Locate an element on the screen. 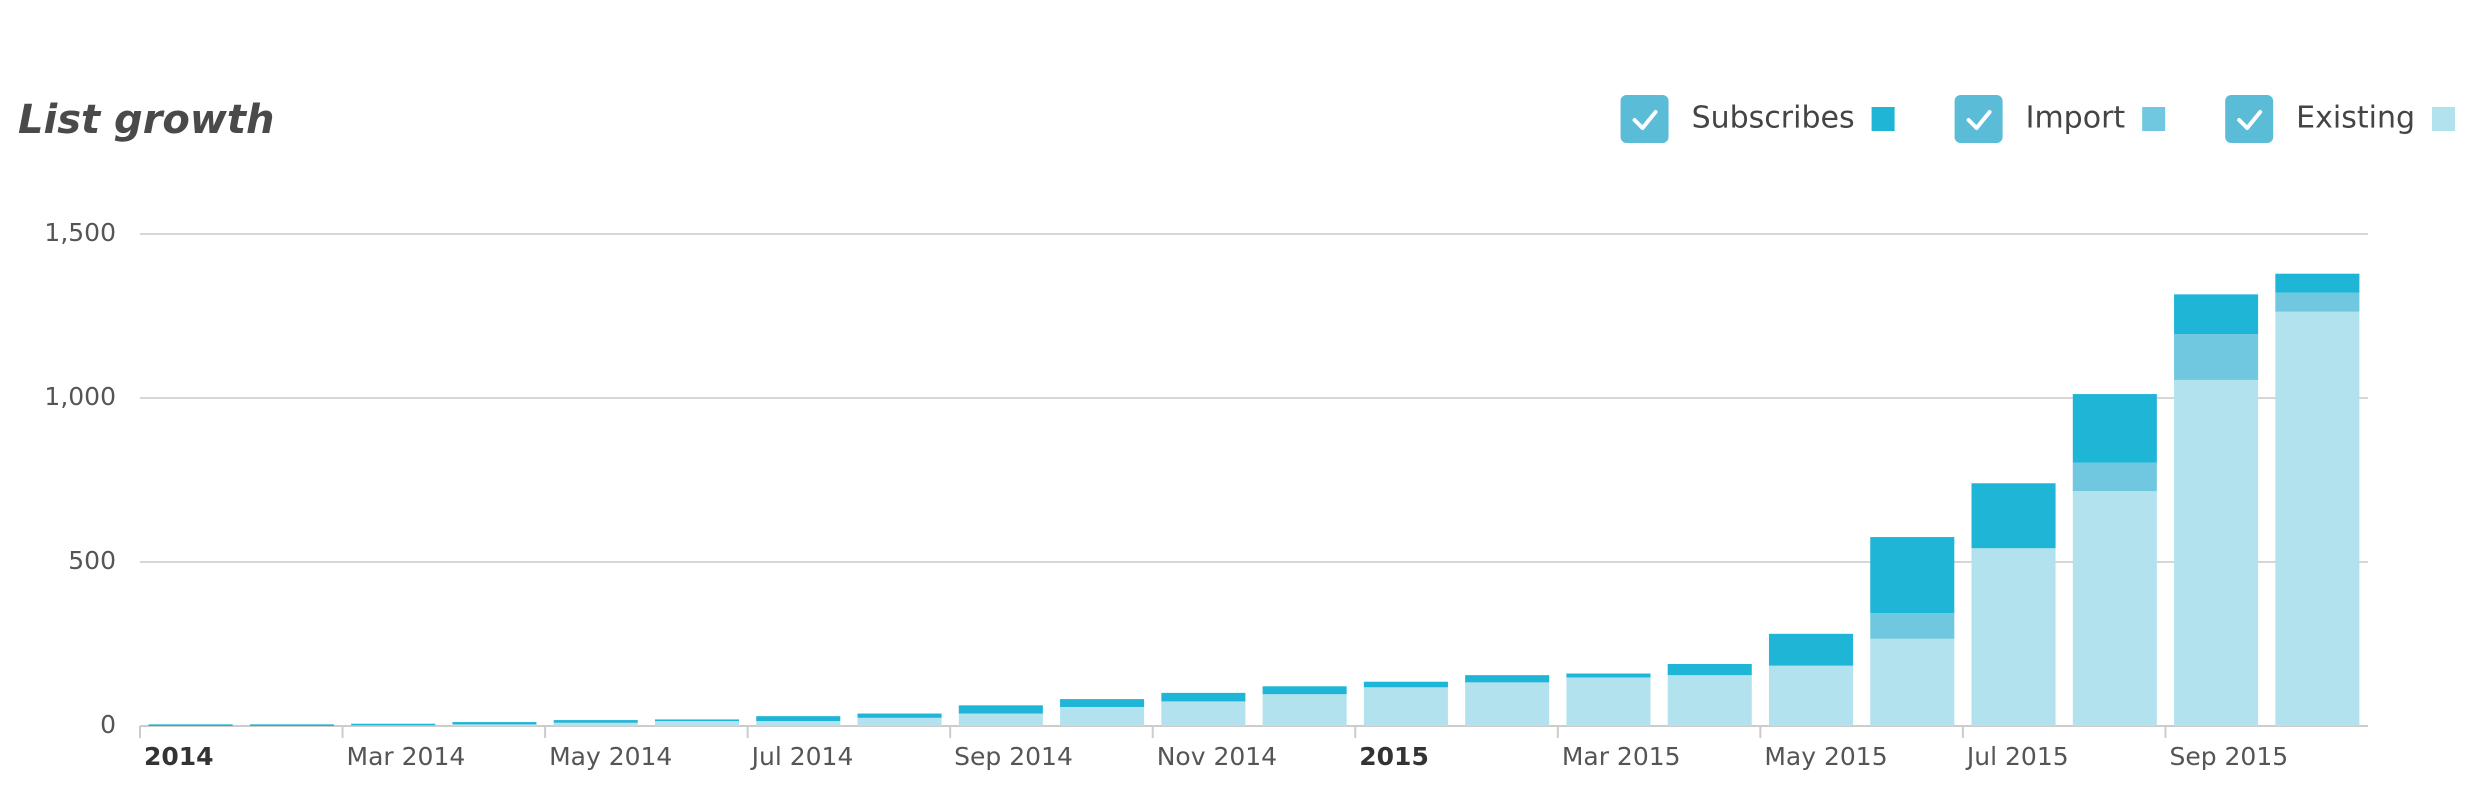 The image size is (2478, 804). x-tick-label: May 2014 is located at coordinates (610, 756).